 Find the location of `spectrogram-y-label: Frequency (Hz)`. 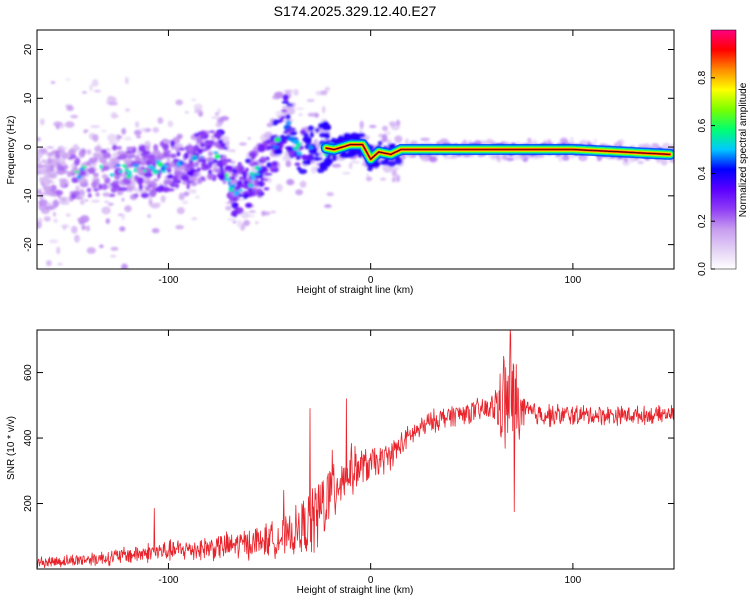

spectrogram-y-label: Frequency (Hz) is located at coordinates (11, 150).